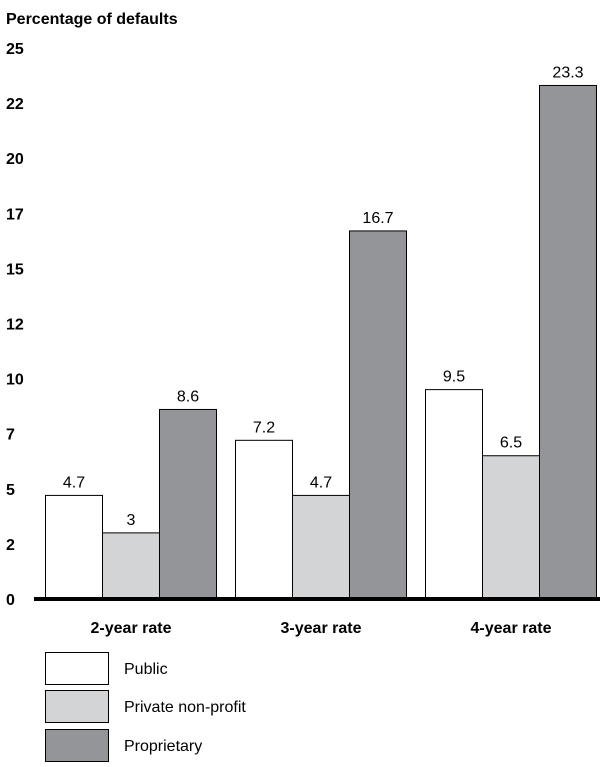 The image size is (600, 767). I want to click on data-label: 9.5, so click(454, 377).